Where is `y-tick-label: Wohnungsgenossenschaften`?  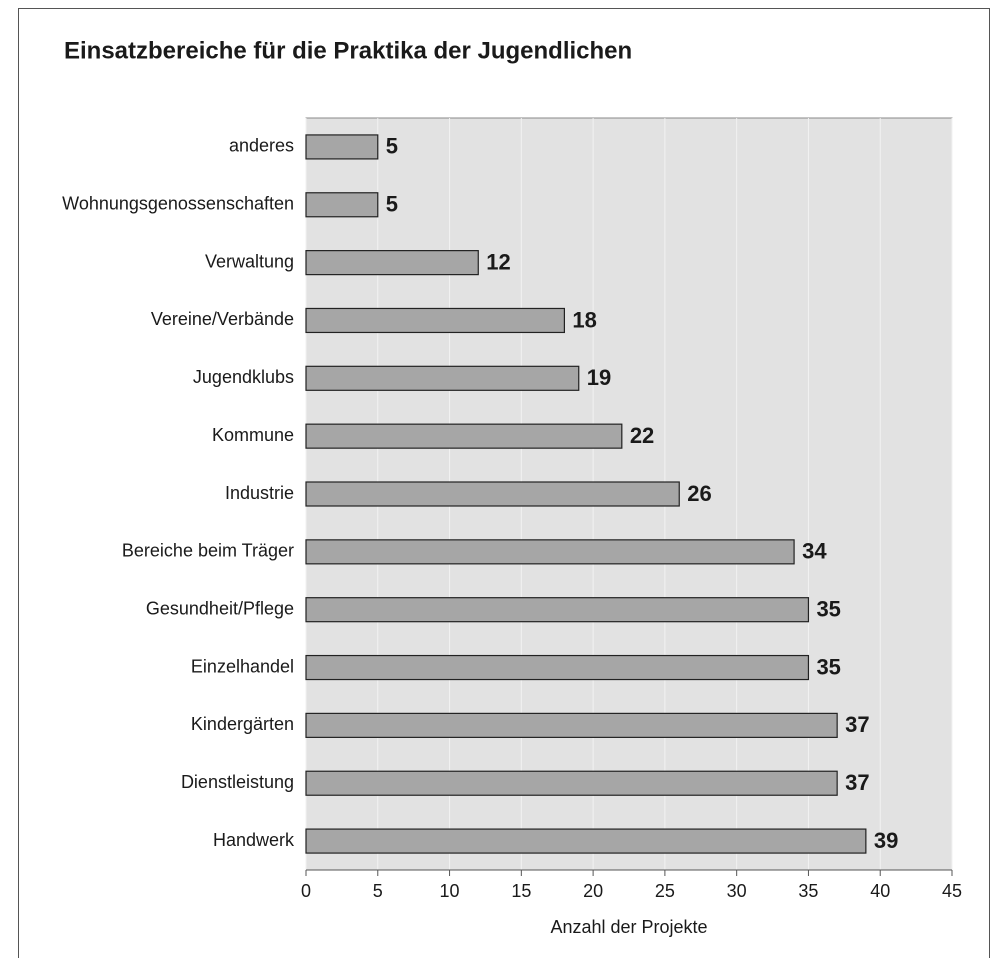
y-tick-label: Wohnungsgenossenschaften is located at coordinates (178, 204).